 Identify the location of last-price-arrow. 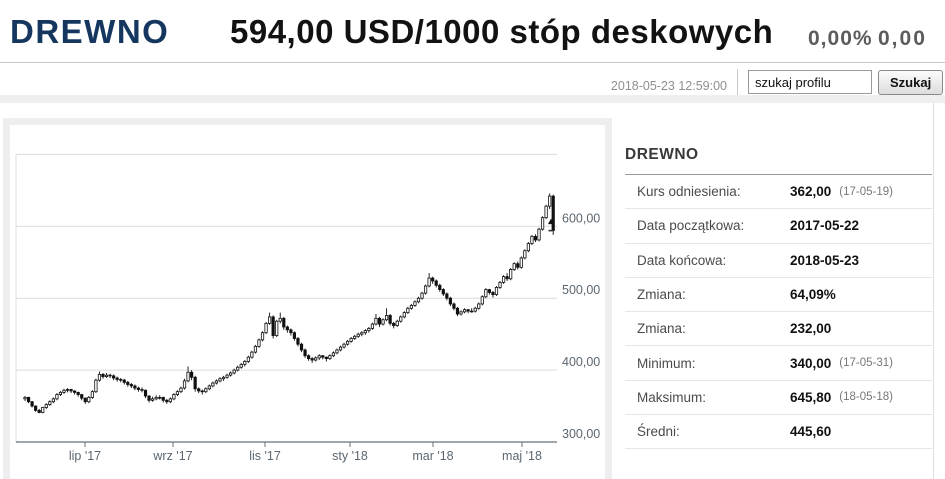
(551, 221).